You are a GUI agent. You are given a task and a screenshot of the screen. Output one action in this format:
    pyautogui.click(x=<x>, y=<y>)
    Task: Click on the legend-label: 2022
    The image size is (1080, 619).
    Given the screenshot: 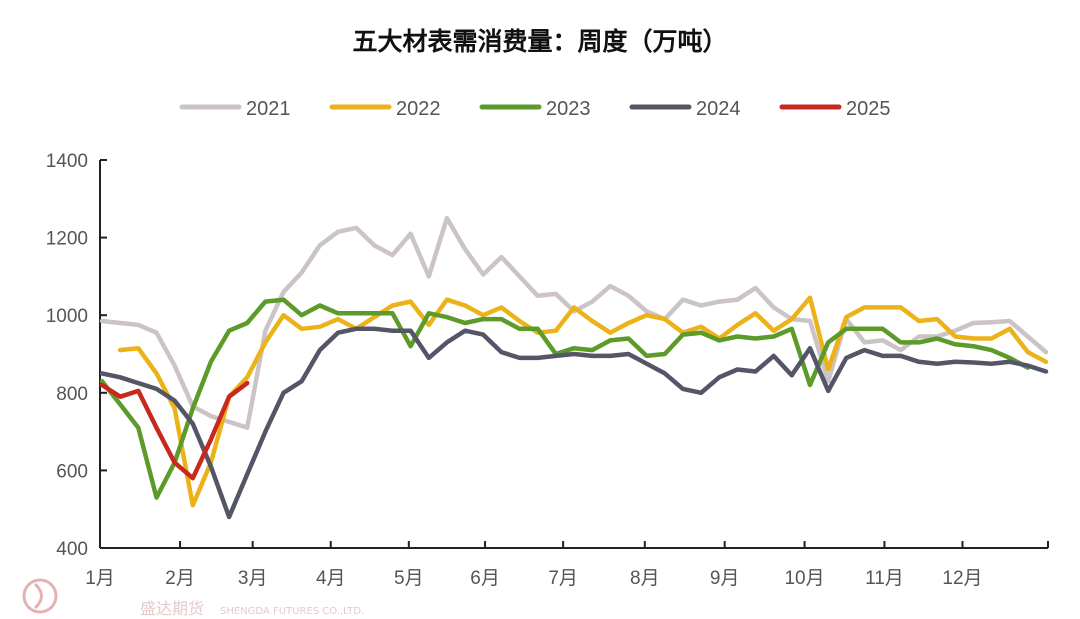 What is the action you would take?
    pyautogui.click(x=418, y=109)
    